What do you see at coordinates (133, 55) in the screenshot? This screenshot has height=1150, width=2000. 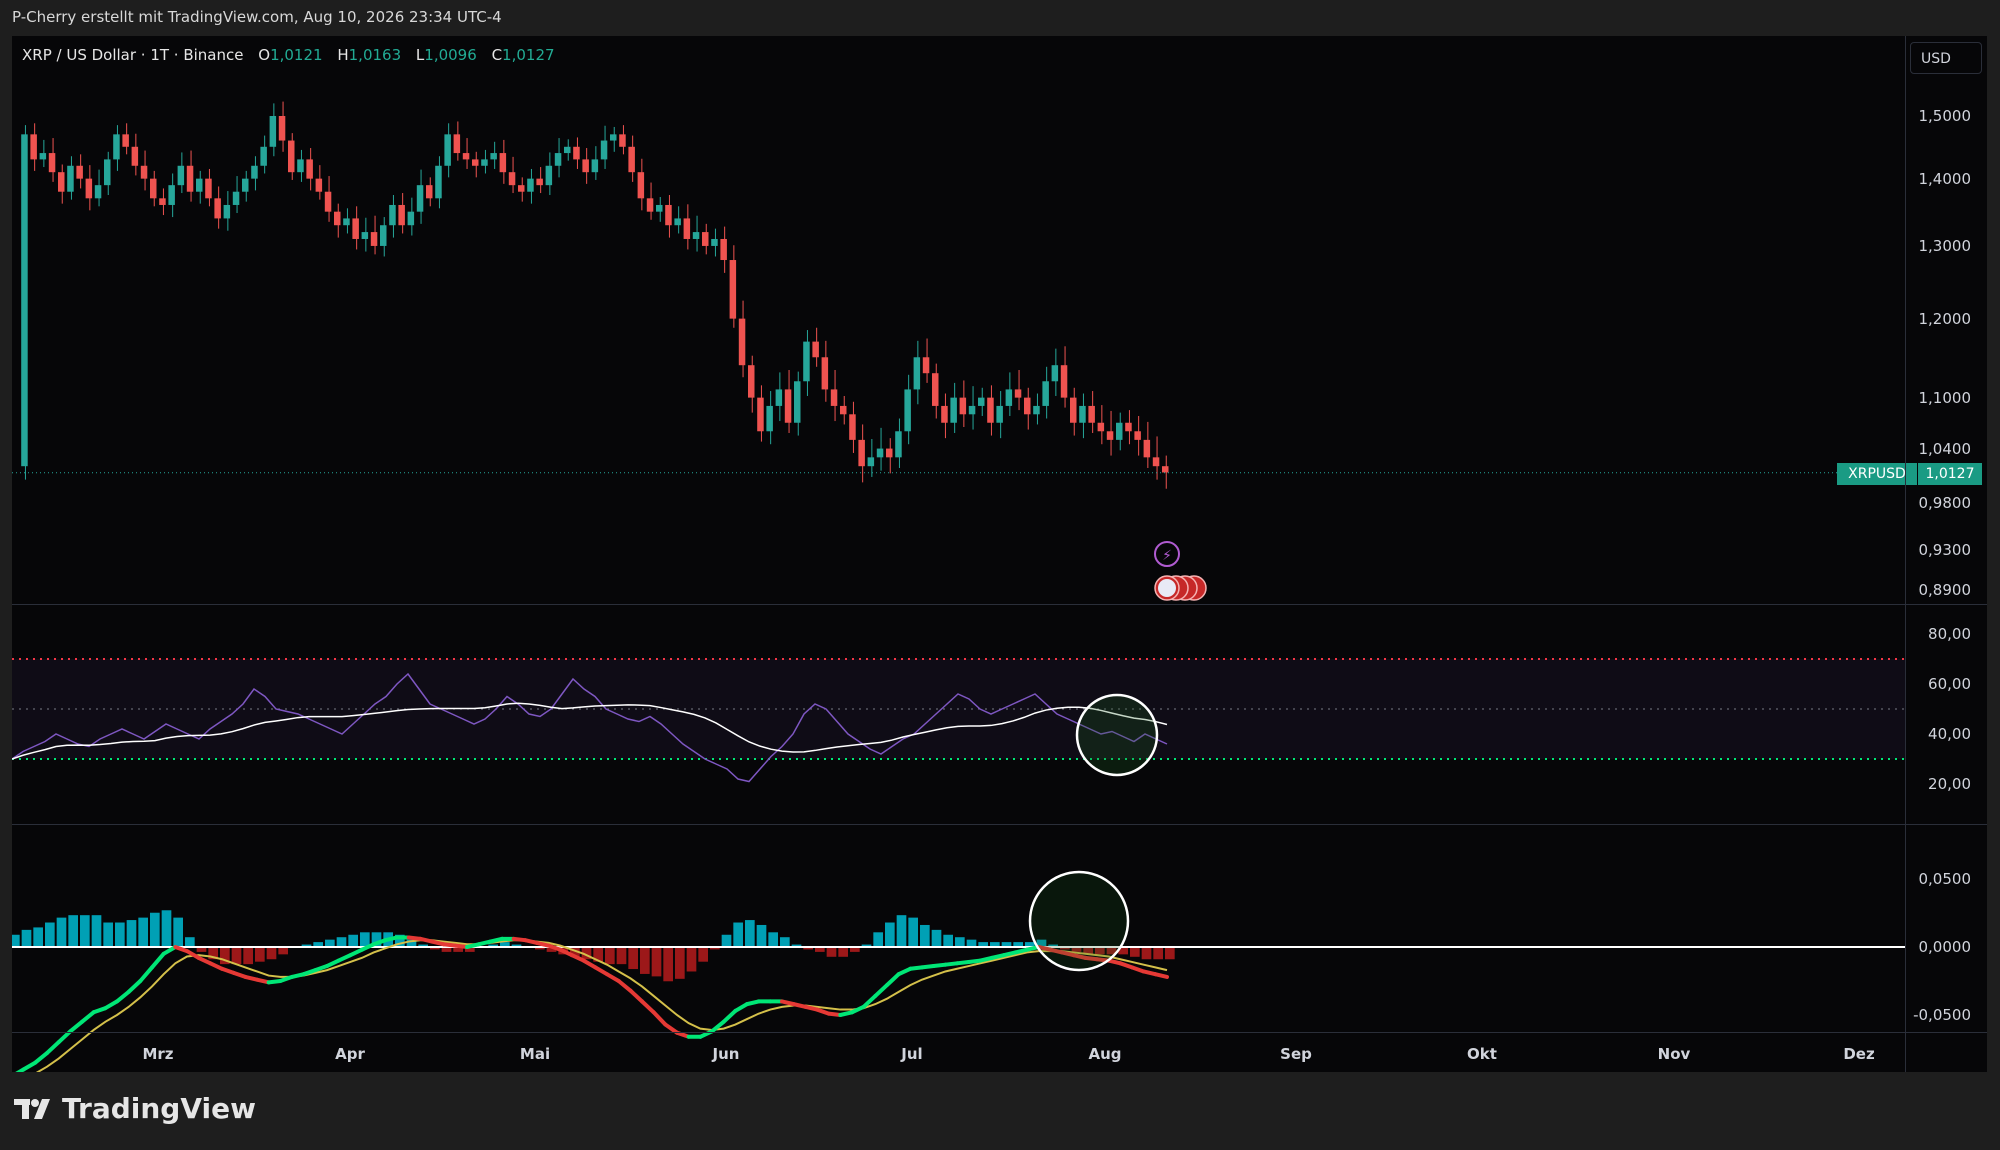 I see `symbol-title: XRP / US Dollar · 1T · Binance` at bounding box center [133, 55].